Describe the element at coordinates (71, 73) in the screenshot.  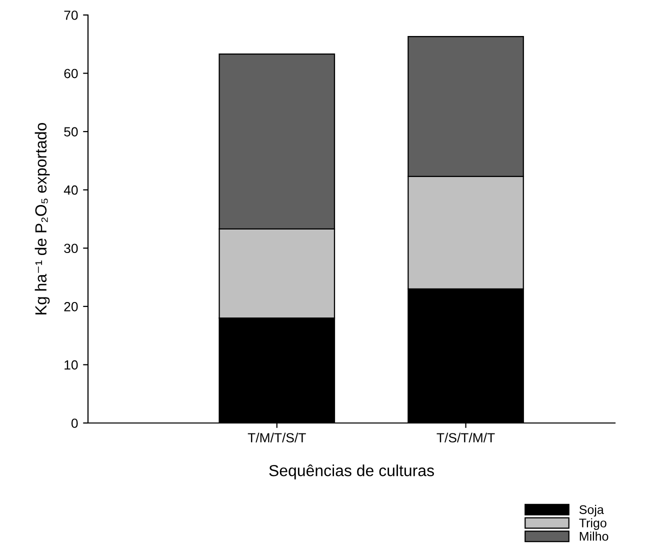
I see `y-tick-label: 60` at that location.